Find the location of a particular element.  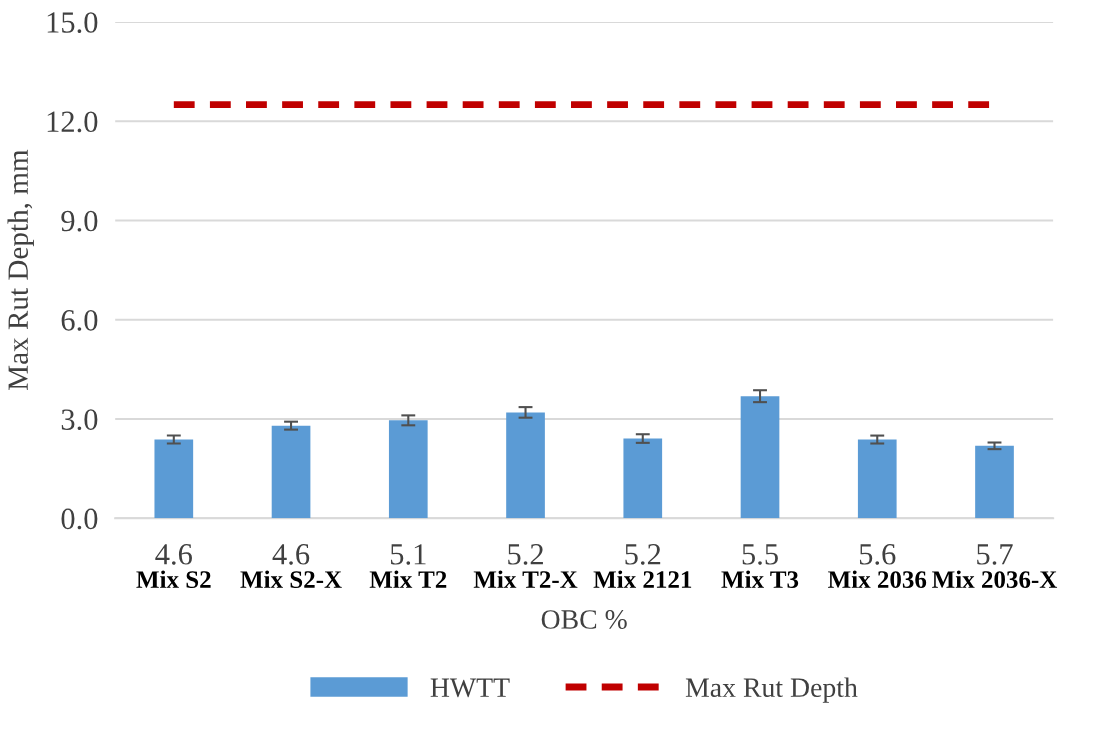

x-axis-title: OBC % is located at coordinates (584, 619).